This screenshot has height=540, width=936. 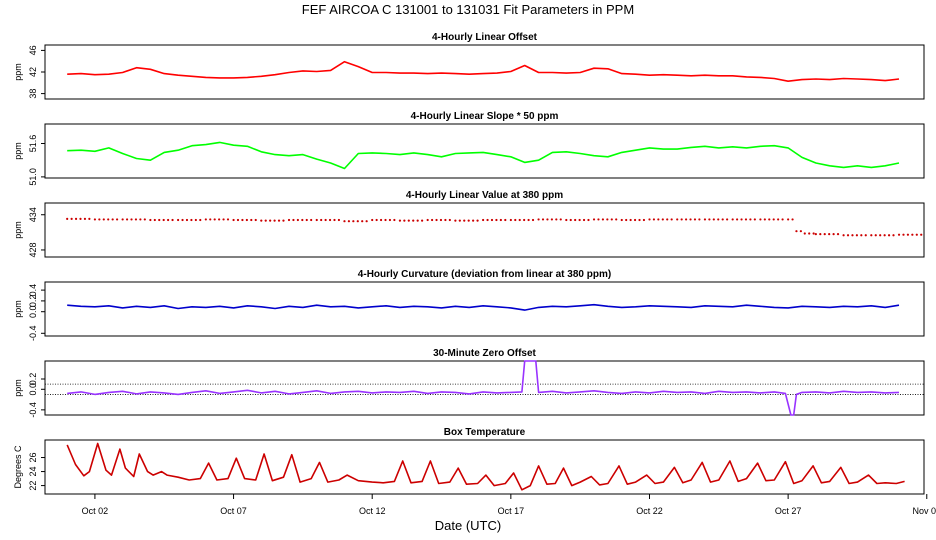 I want to click on y-tick-label: 38, so click(x=33, y=94).